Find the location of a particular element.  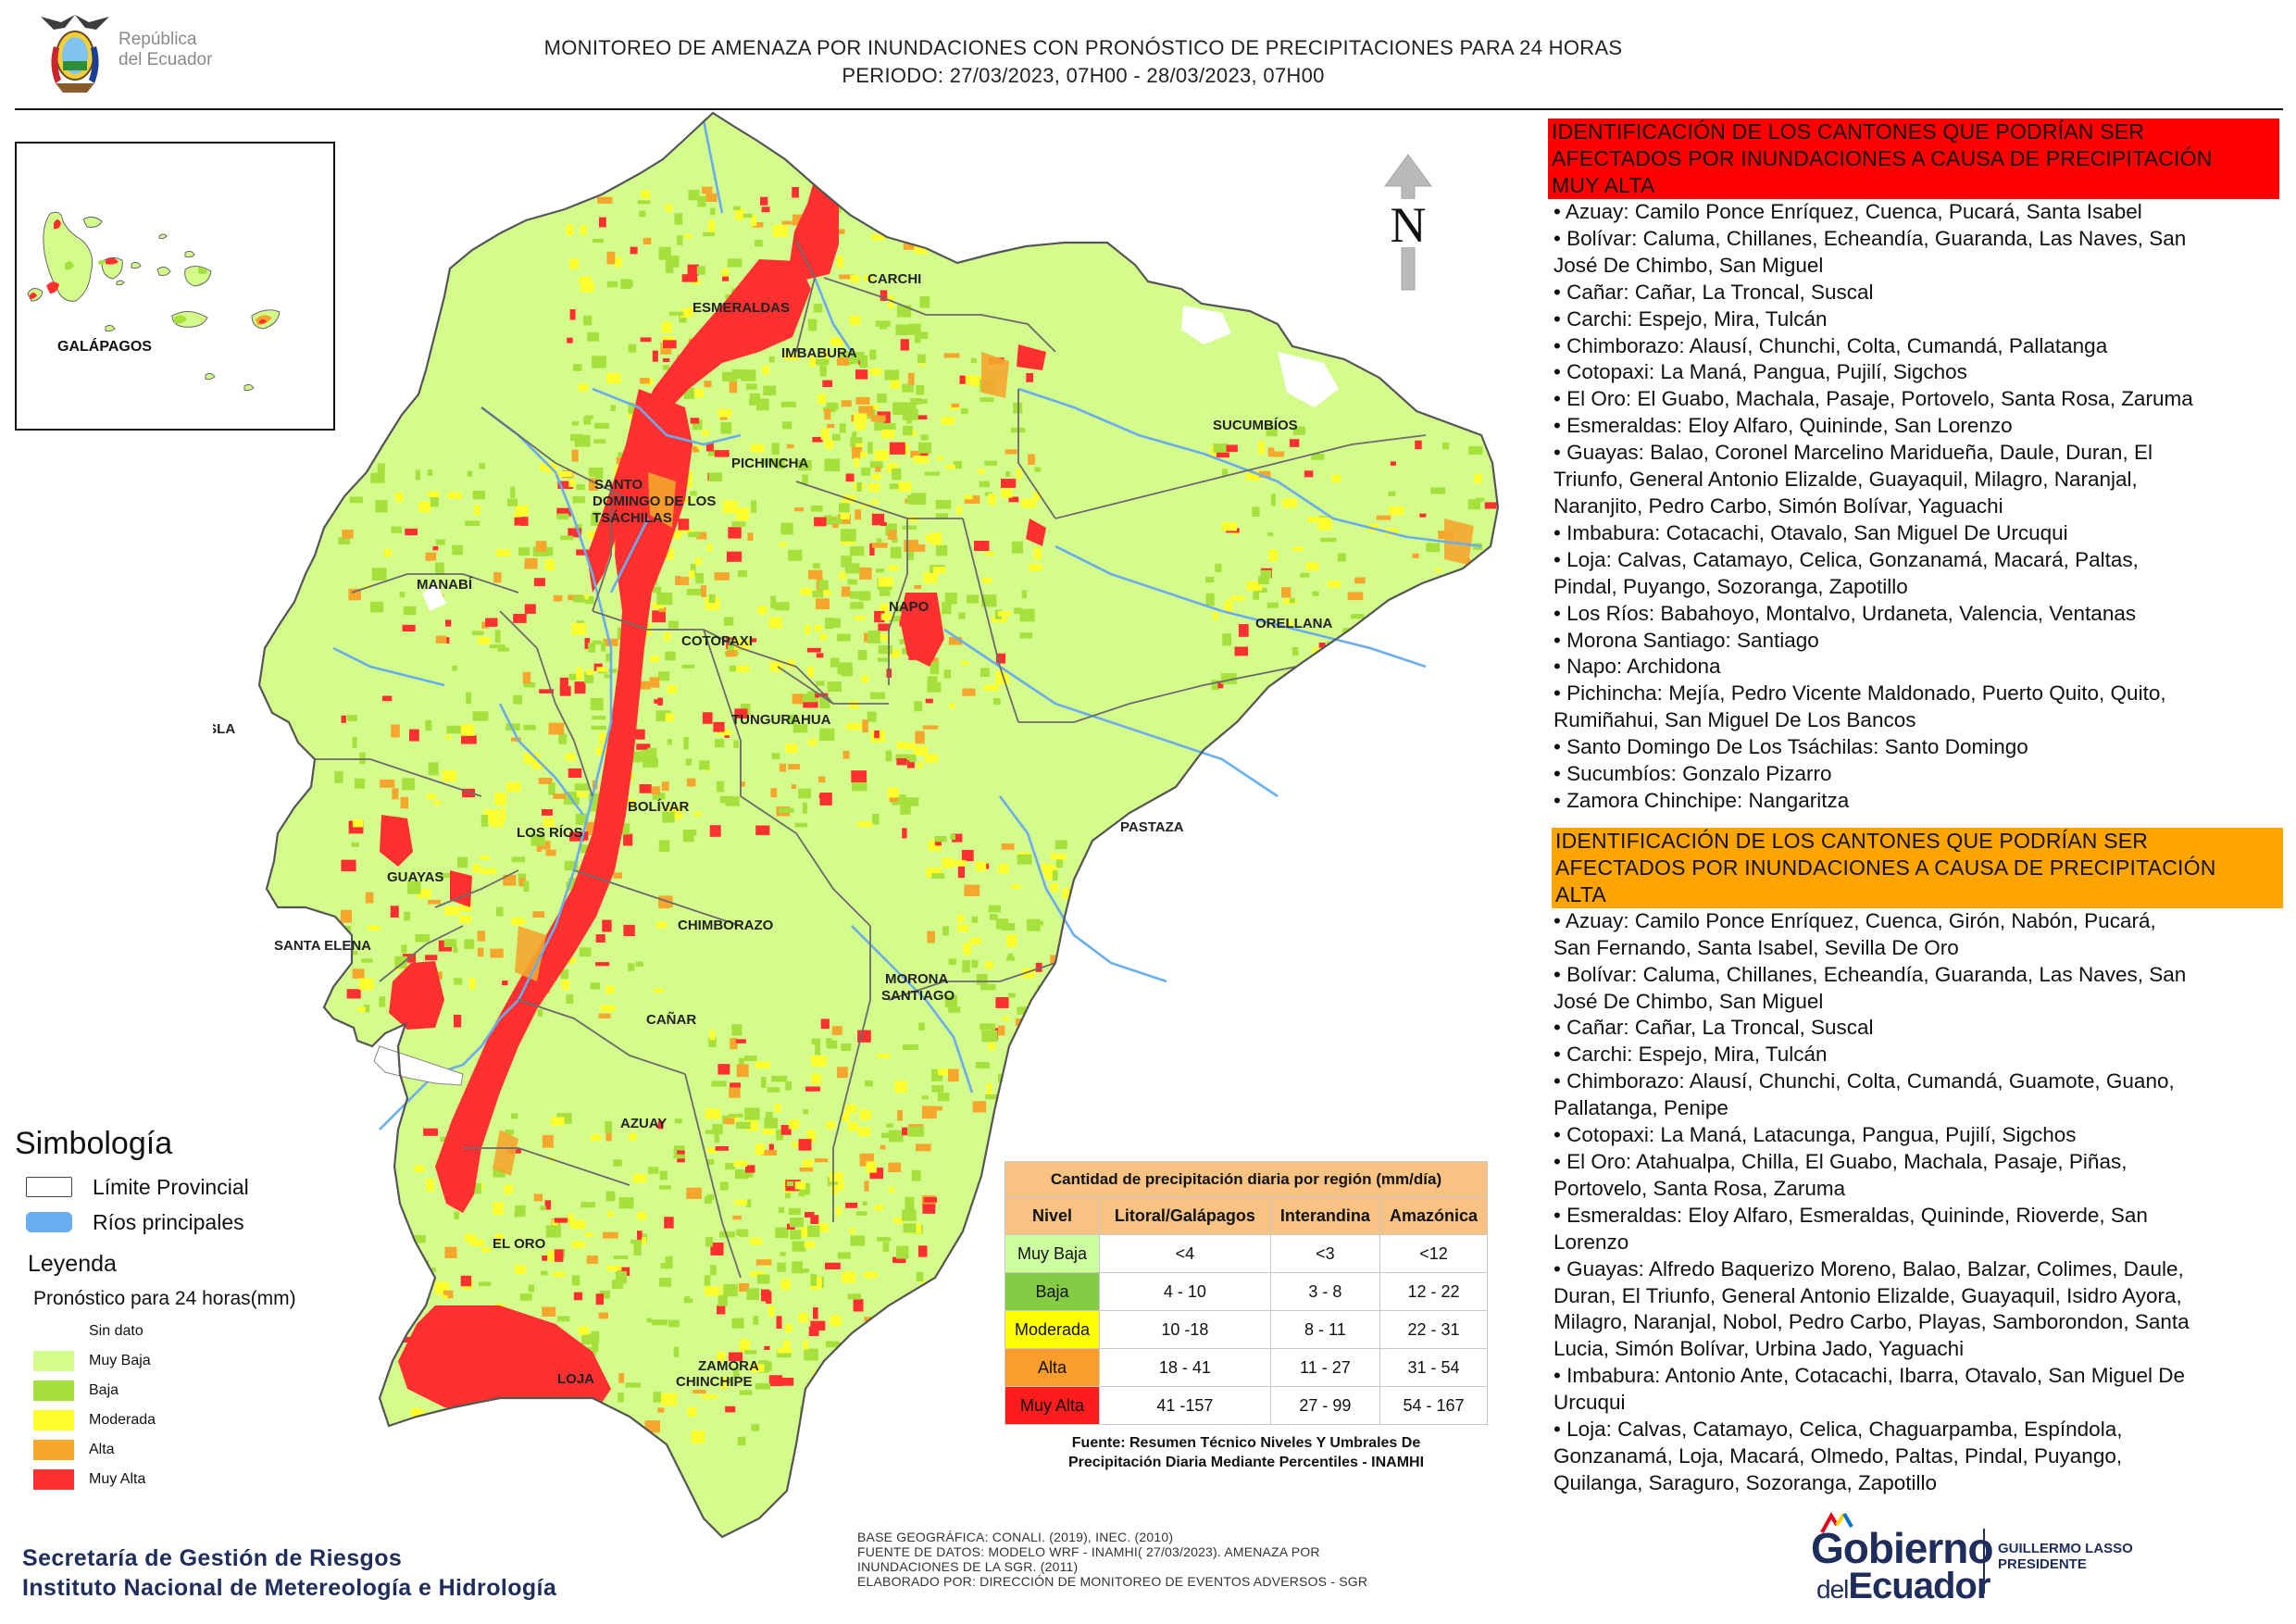

legend-row-limite: Límite Provincial is located at coordinates (137, 1187).